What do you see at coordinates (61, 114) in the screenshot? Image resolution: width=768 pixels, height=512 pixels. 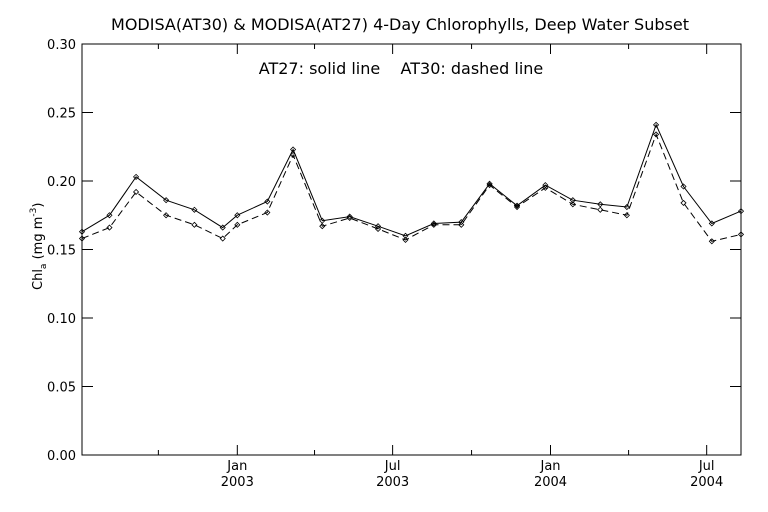 I see `y-tick-label: 0.25` at bounding box center [61, 114].